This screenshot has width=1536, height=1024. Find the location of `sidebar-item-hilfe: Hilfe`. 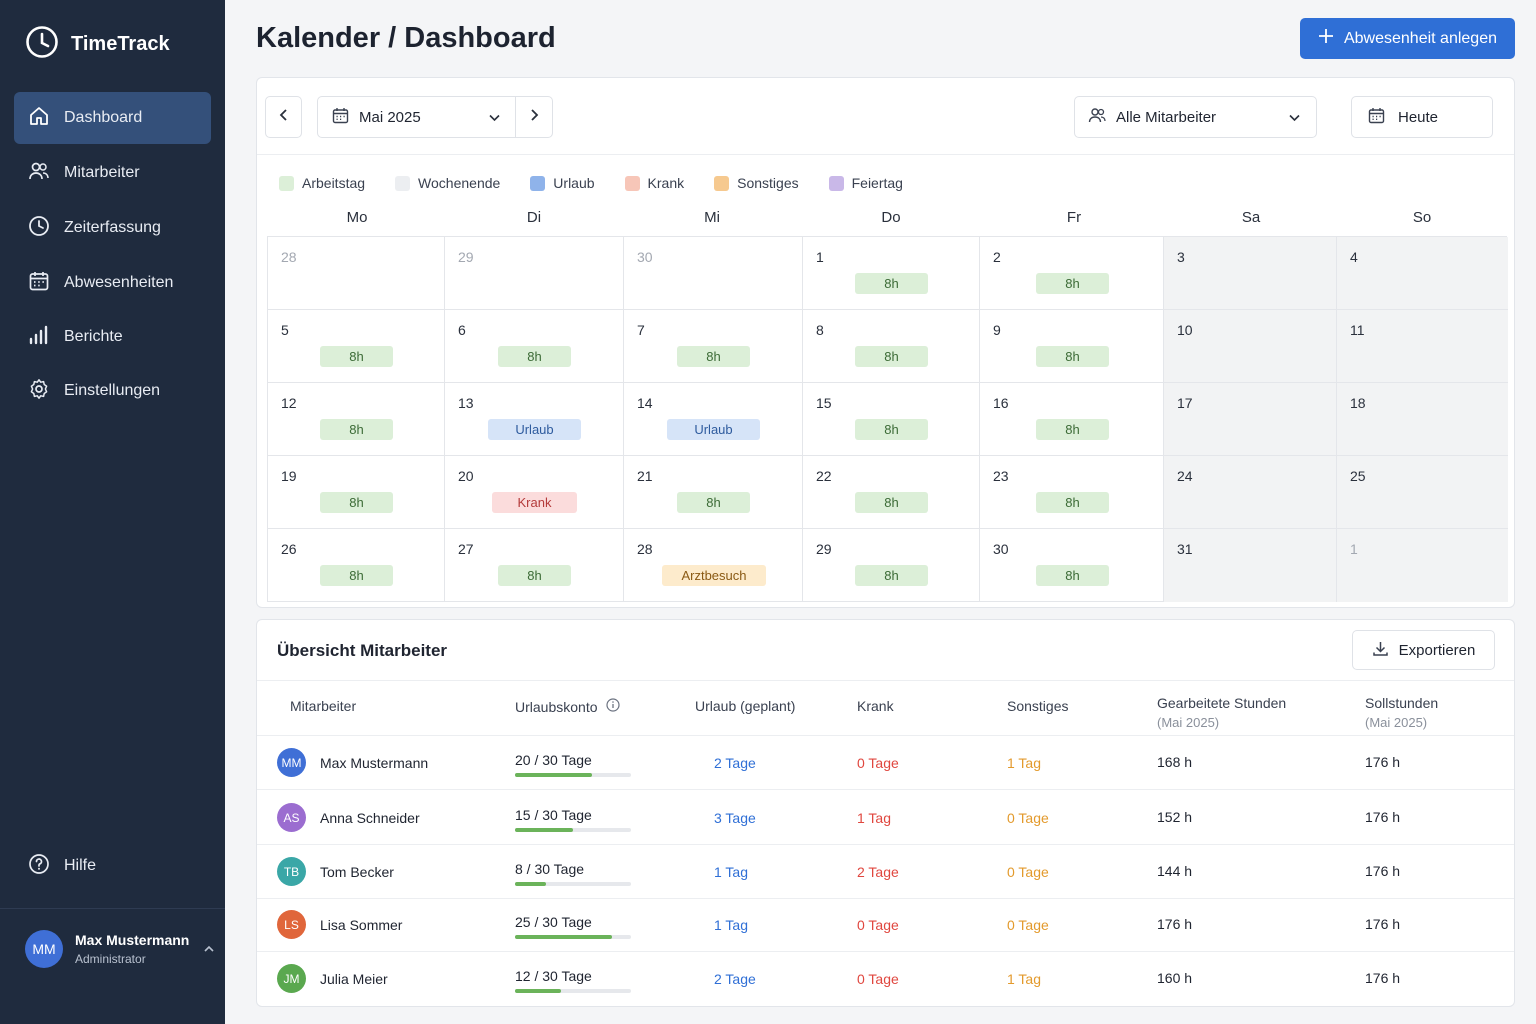

sidebar-item-hilfe: Hilfe is located at coordinates (112, 866).